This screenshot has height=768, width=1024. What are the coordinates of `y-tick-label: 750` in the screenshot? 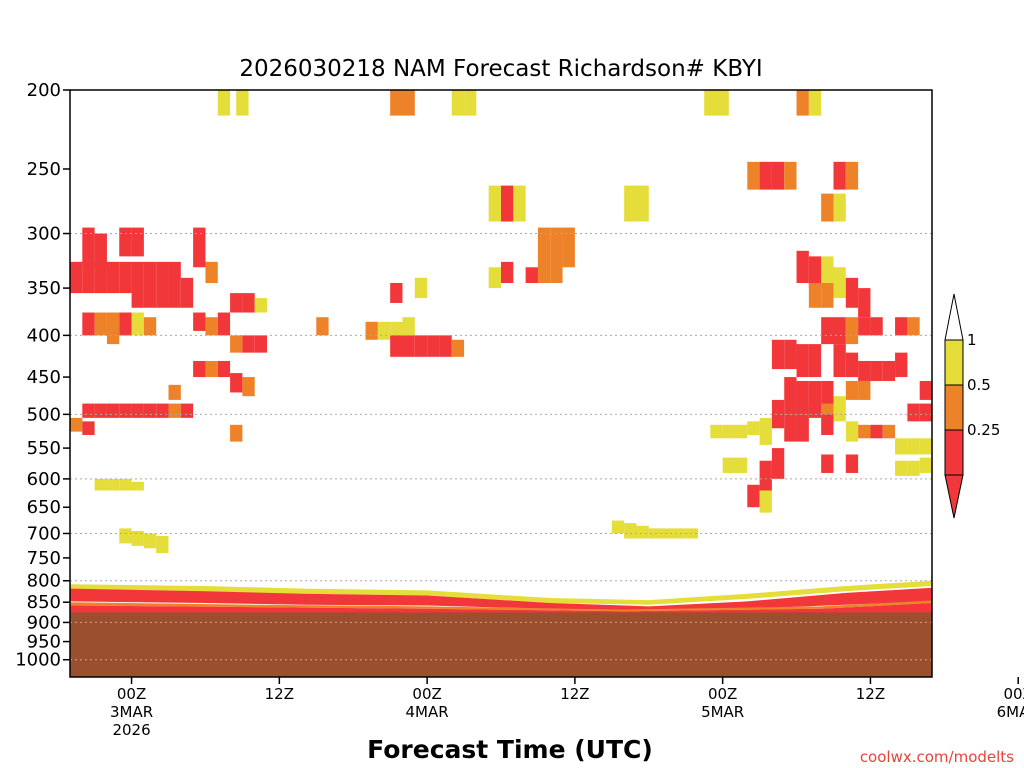 It's located at (44, 558).